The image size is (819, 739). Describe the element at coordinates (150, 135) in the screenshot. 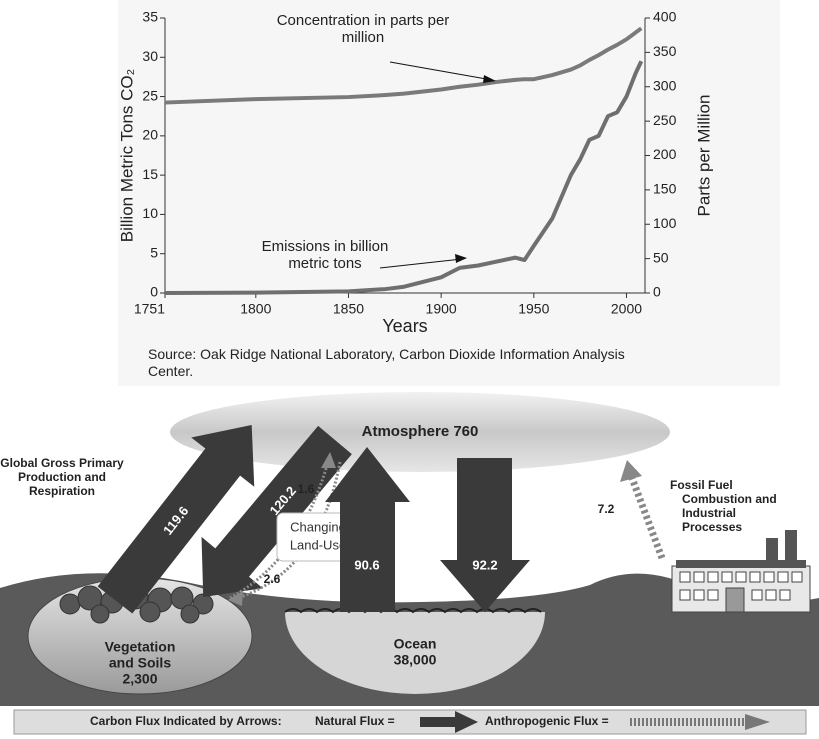

I see `y-tick-label: 20` at that location.